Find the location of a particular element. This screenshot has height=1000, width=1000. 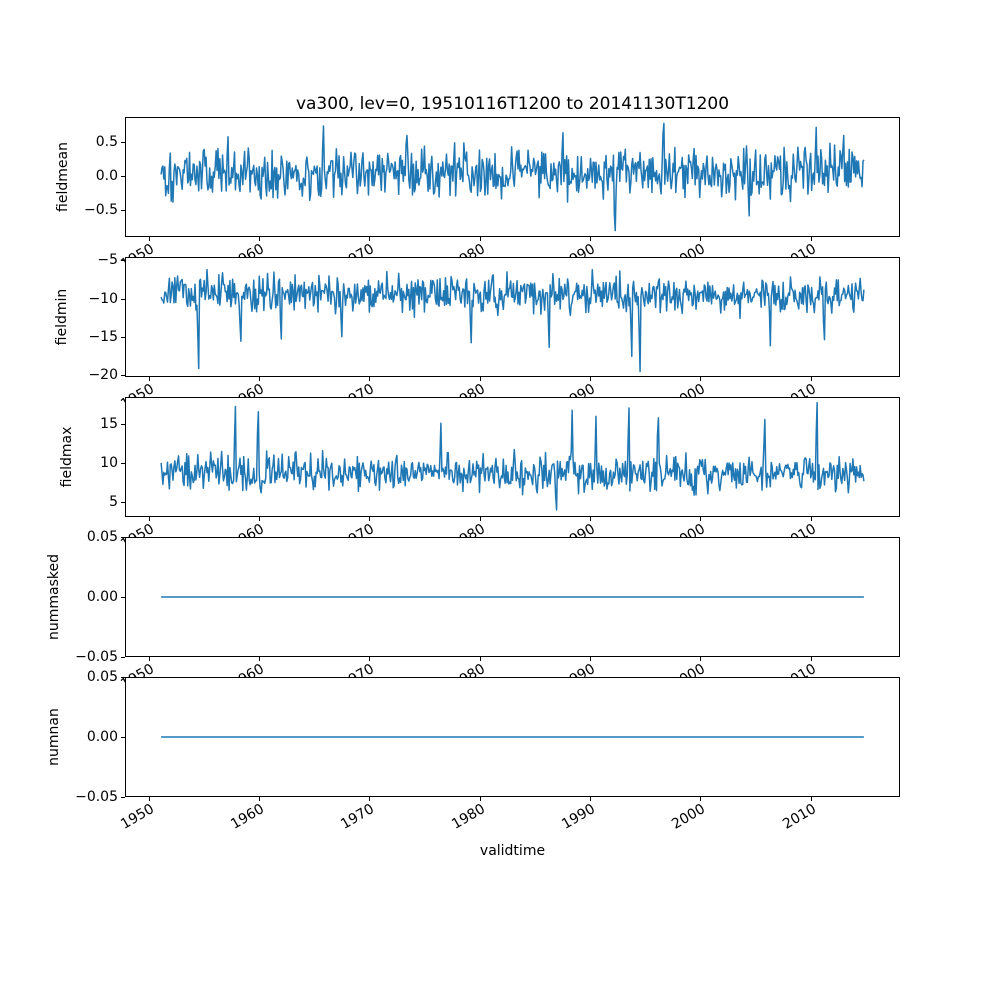

y-tick-label: 5 is located at coordinates (113, 502).